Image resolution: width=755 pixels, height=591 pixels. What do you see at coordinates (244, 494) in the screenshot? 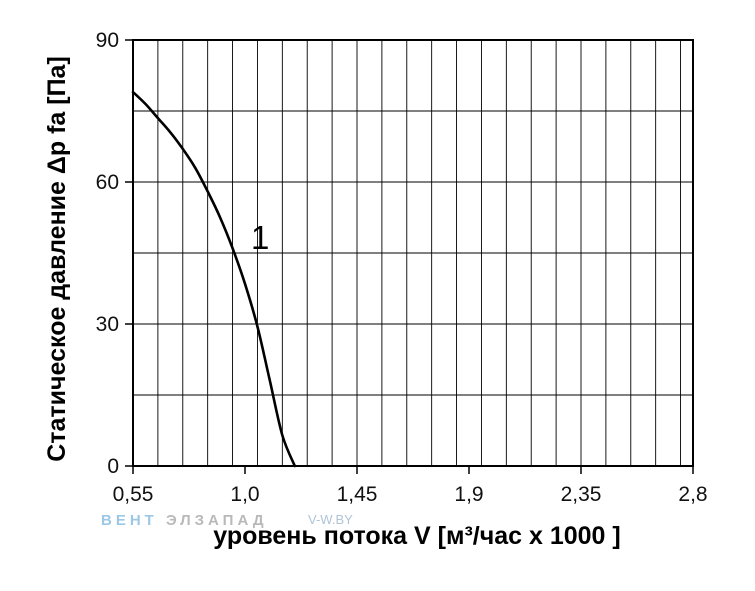
I see `x-tick-label: 1,0` at bounding box center [244, 494].